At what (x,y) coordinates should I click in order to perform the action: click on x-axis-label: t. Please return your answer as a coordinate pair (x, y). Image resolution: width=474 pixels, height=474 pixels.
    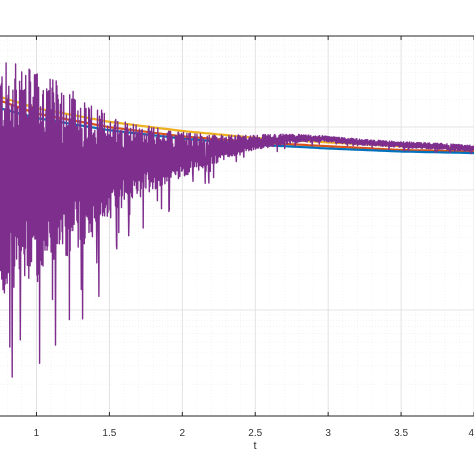
    Looking at the image, I should click on (254, 446).